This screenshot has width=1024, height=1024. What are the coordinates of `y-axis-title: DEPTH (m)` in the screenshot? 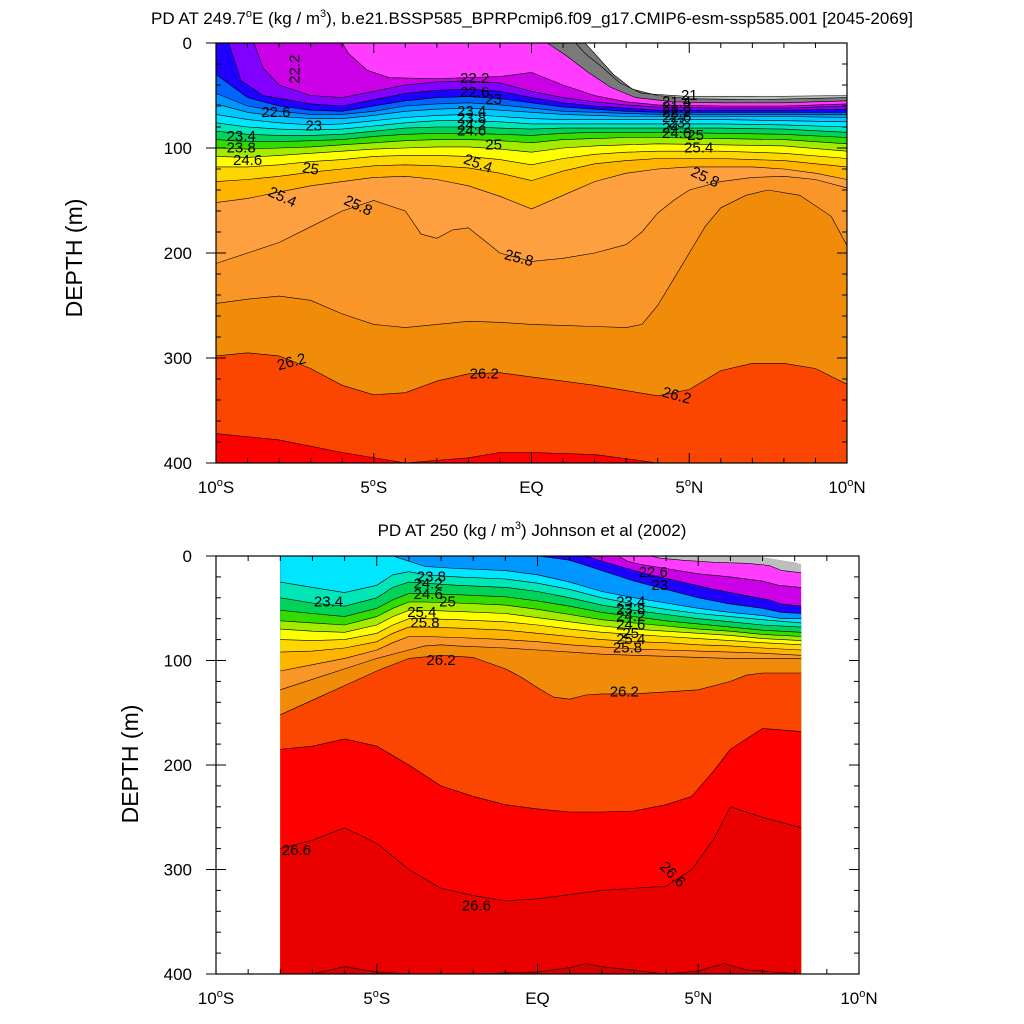 It's located at (74, 258).